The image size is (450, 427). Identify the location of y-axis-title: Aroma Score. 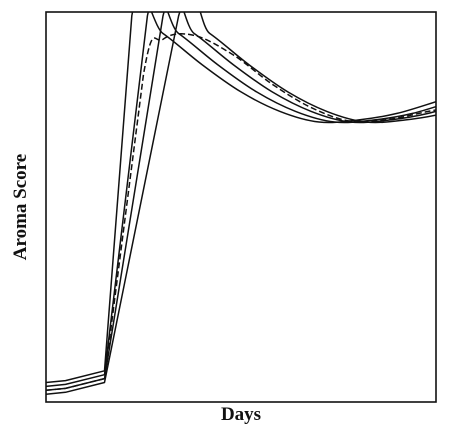
(20, 207).